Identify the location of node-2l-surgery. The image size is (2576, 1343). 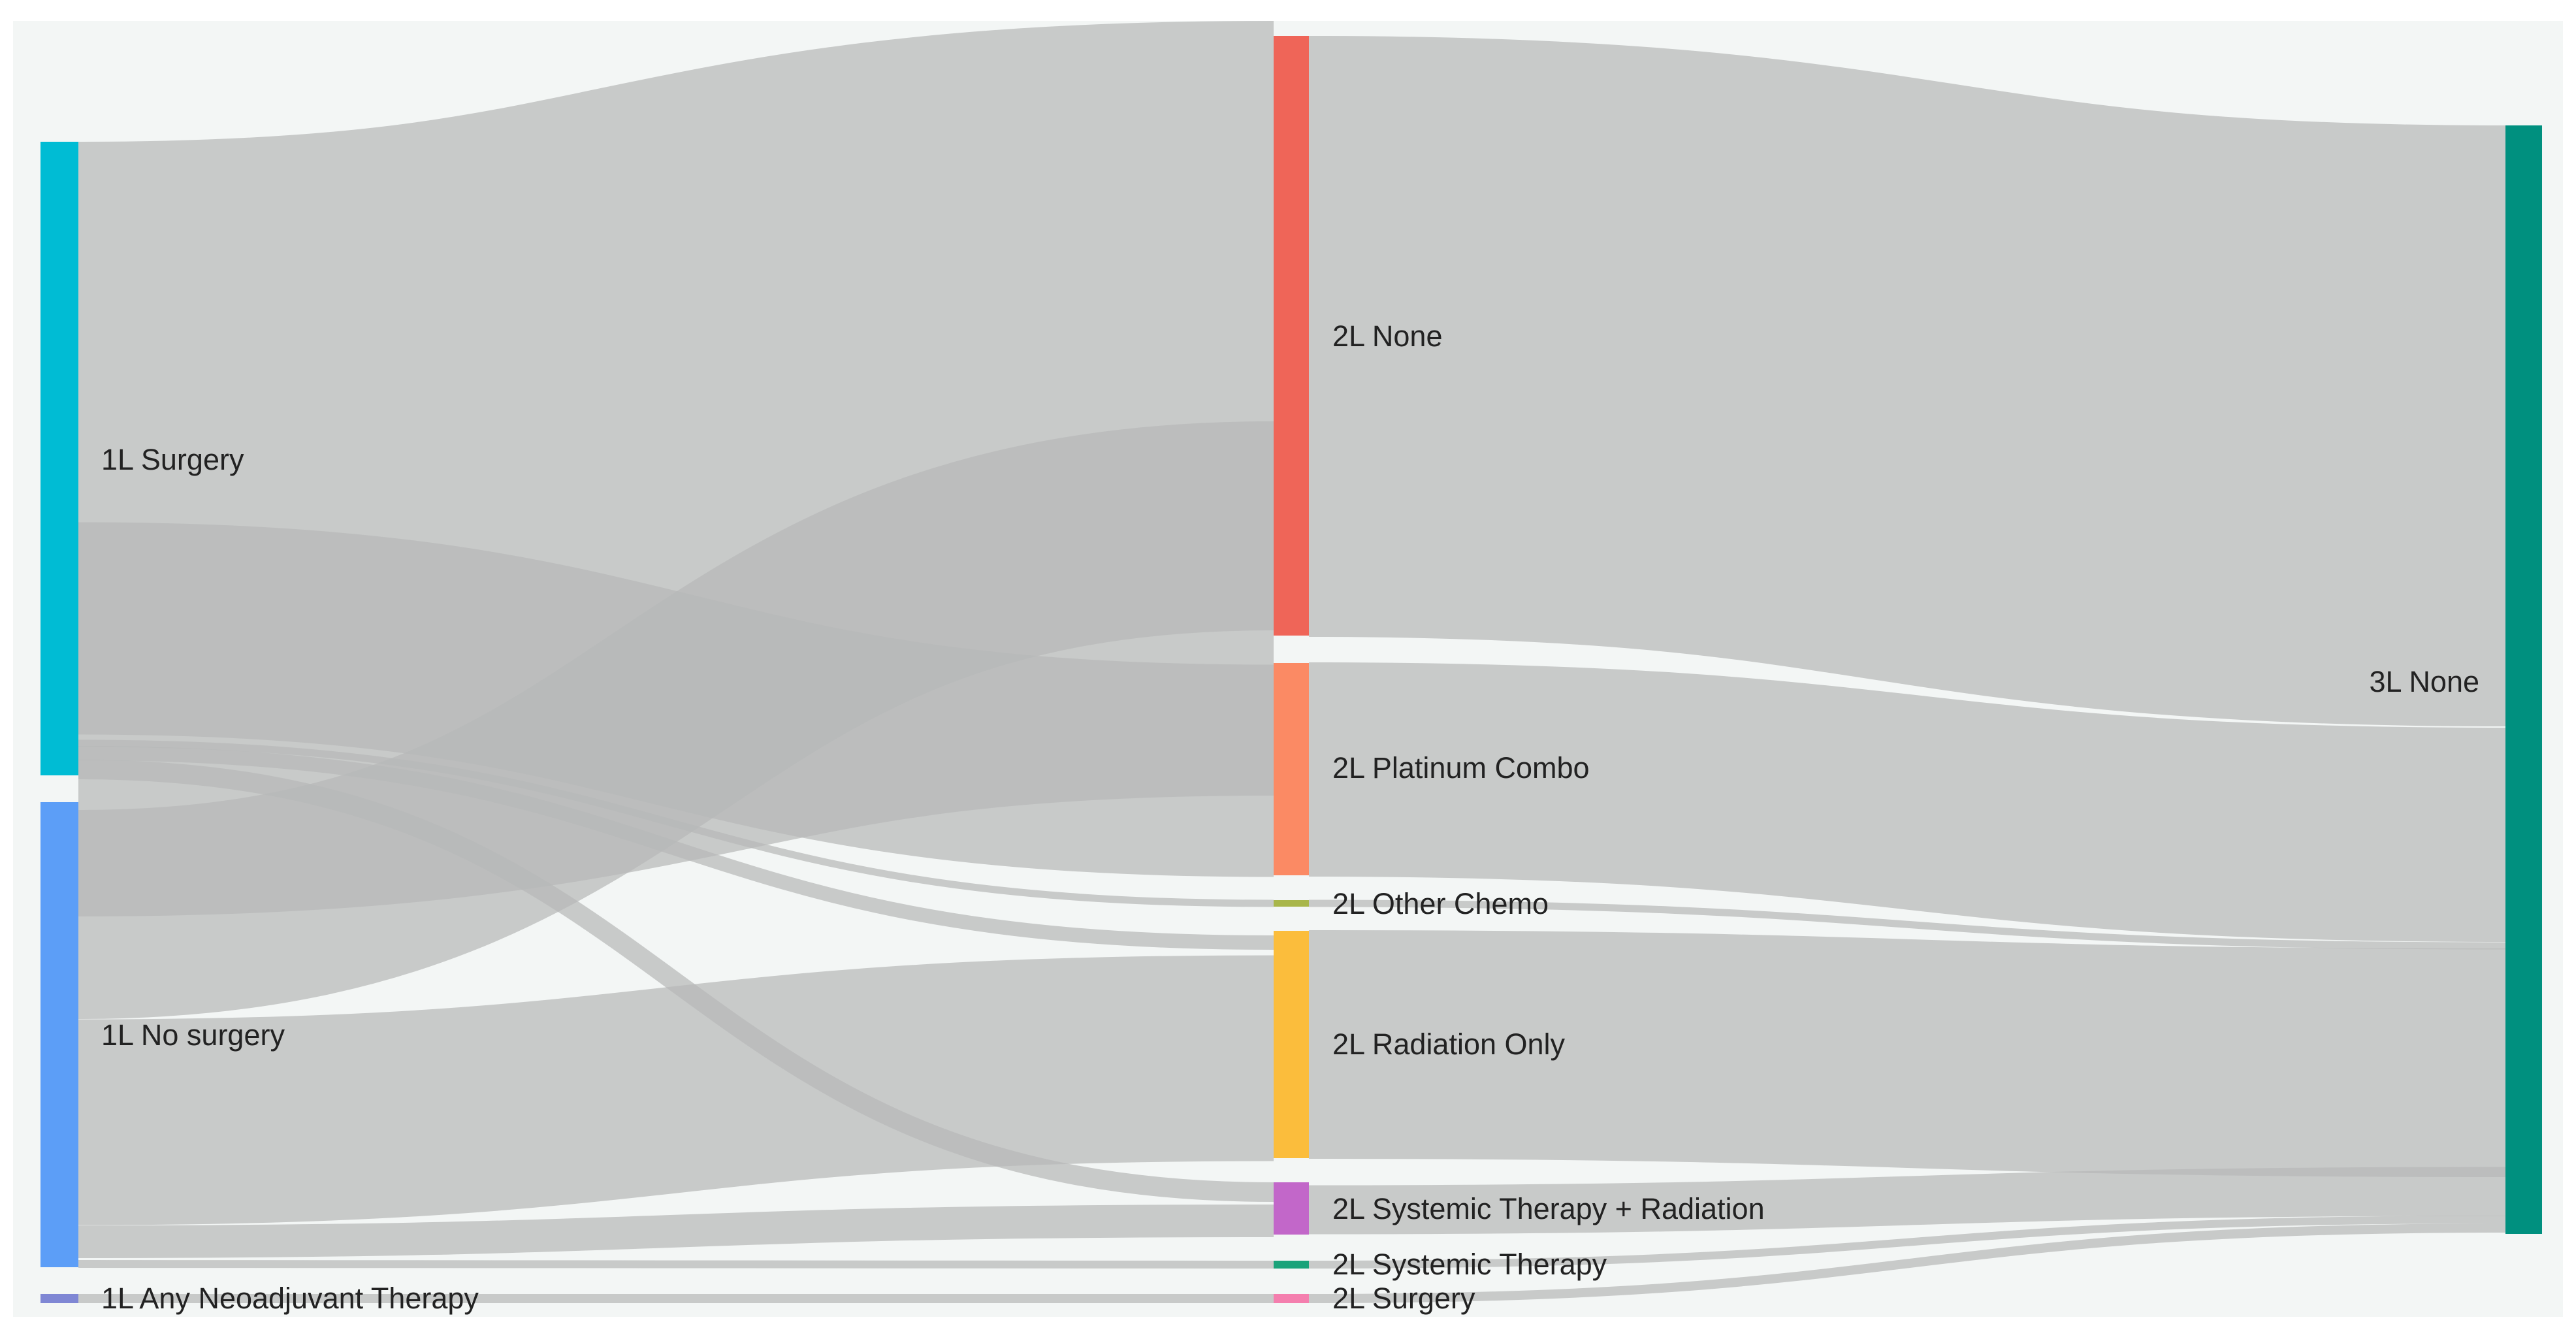
(1291, 1298).